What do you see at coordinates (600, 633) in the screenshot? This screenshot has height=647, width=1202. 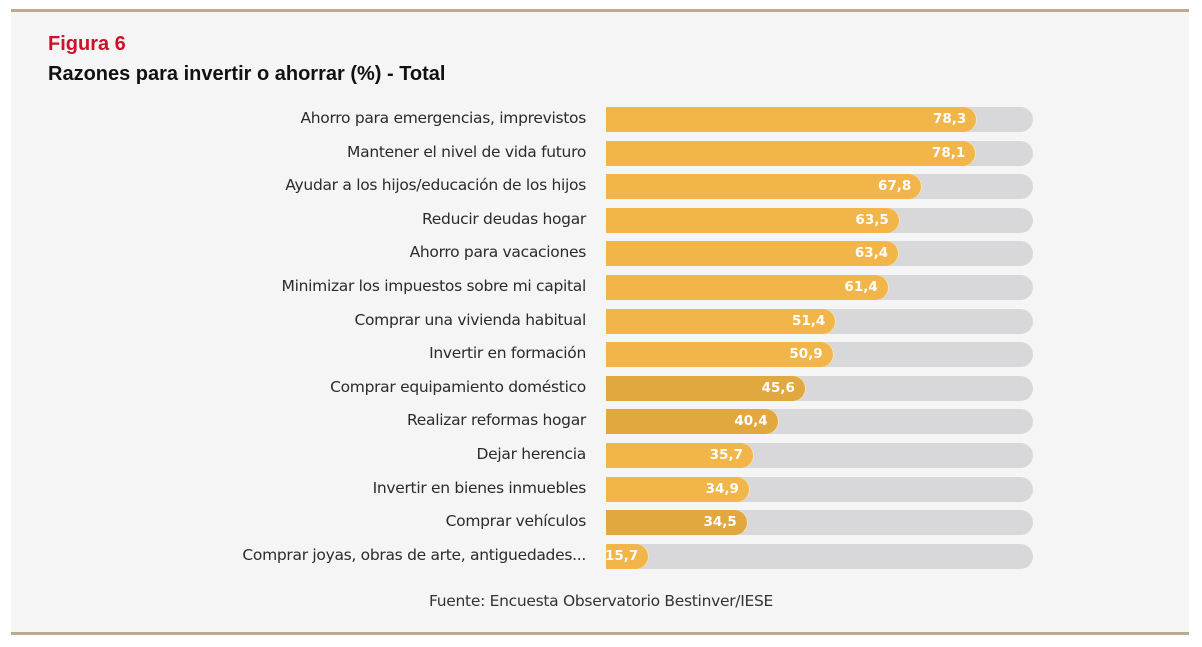 I see `bottom-rule` at bounding box center [600, 633].